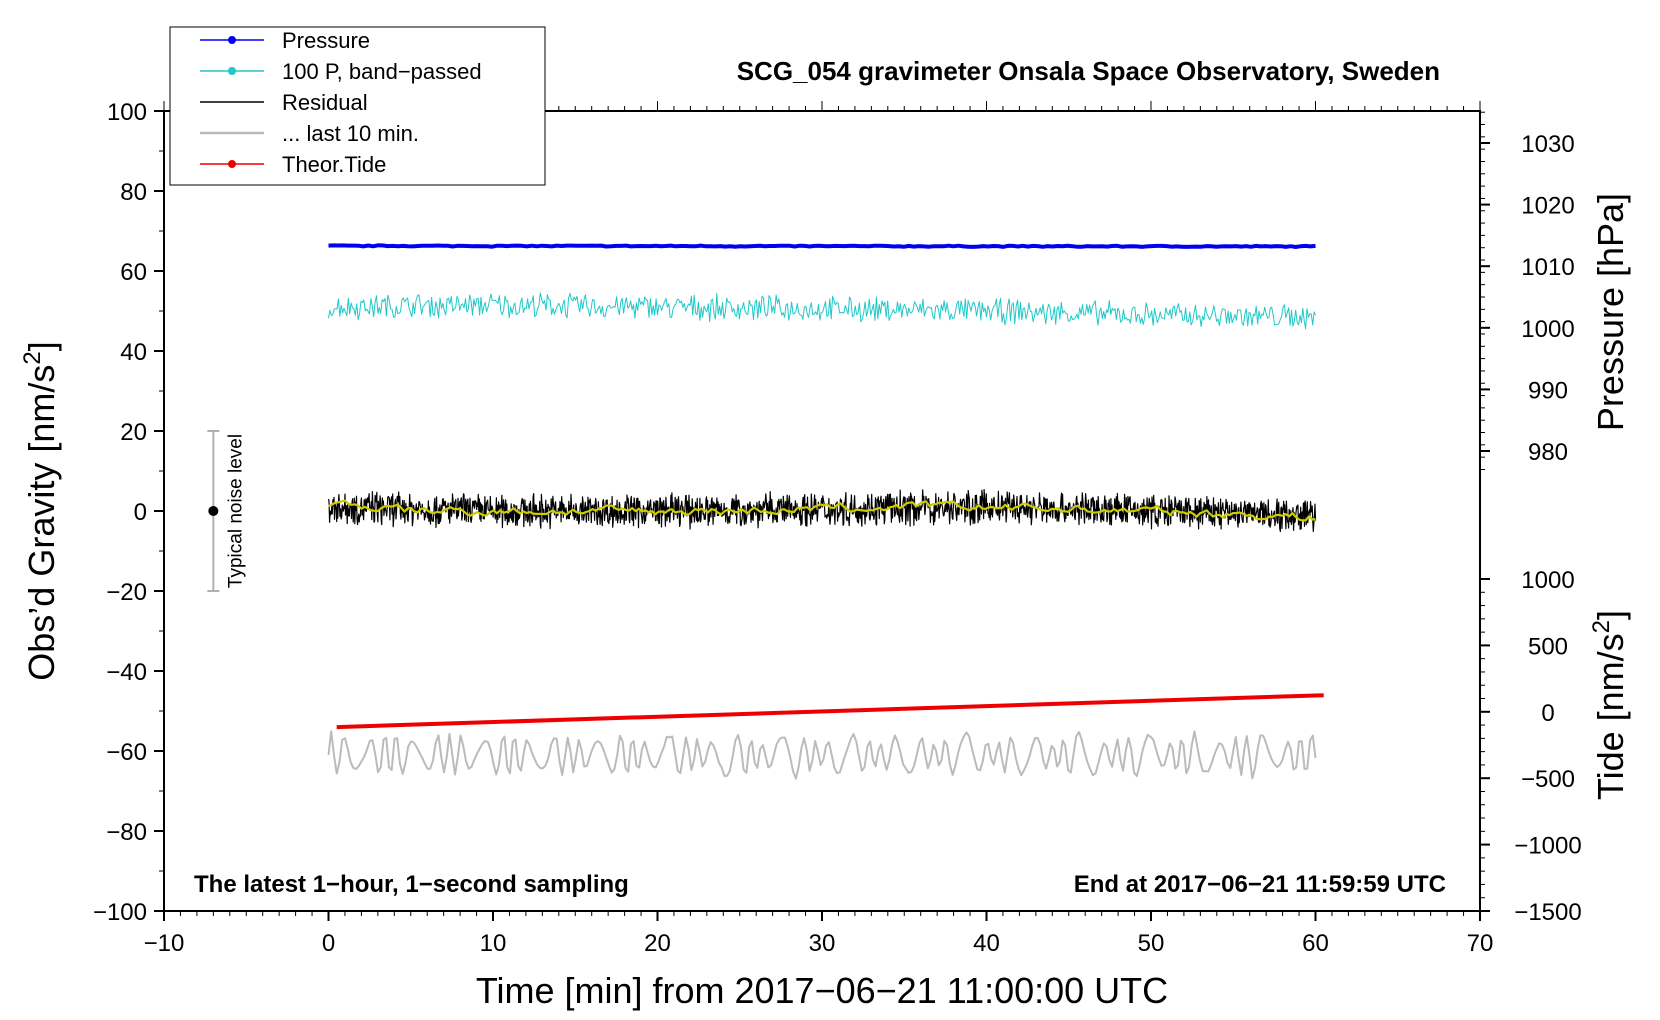 Image resolution: width=1660 pixels, height=1020 pixels. I want to click on x-tick-label: 70, so click(1480, 943).